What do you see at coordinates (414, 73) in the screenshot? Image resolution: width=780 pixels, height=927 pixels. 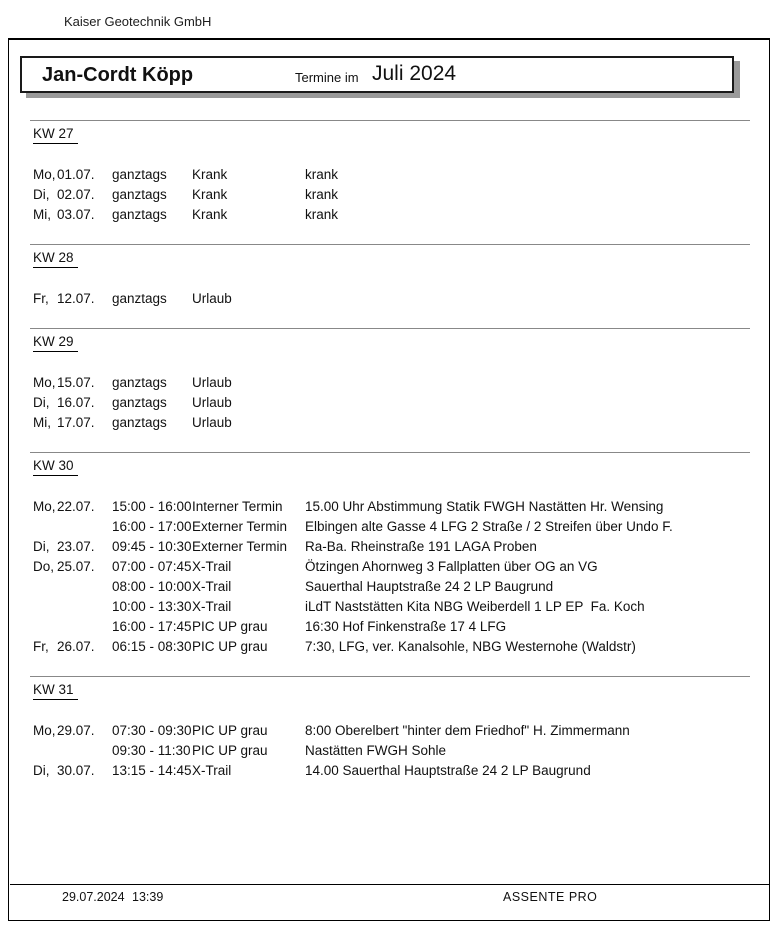 I see `title-month: Juli 2024` at bounding box center [414, 73].